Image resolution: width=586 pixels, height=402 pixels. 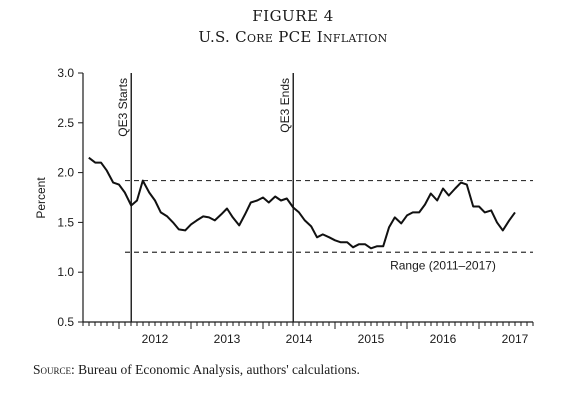 I want to click on x-tick-label: 2012, so click(x=155, y=339).